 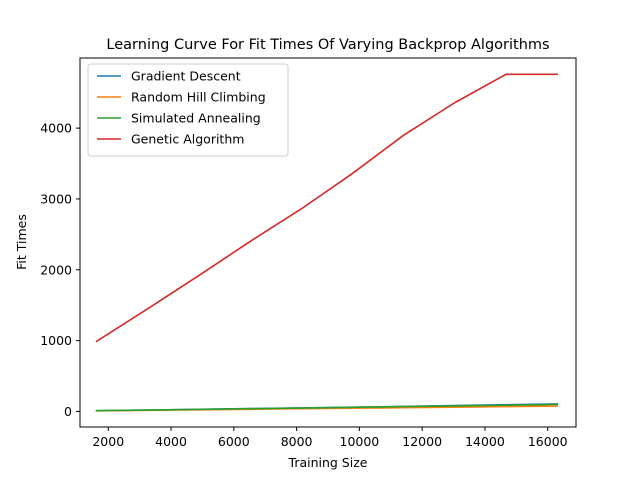 I want to click on y-tick-label: 2000, so click(x=56, y=269).